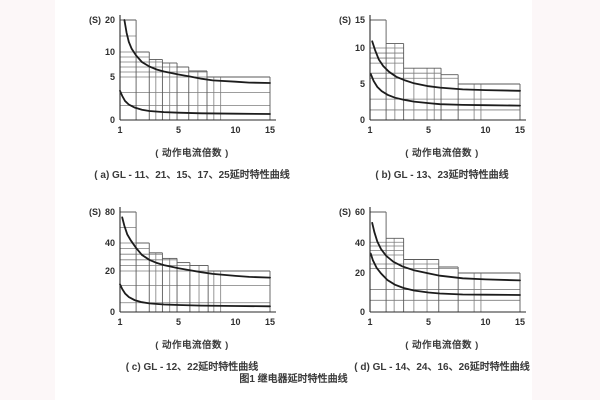 Image resolution: width=600 pixels, height=400 pixels. I want to click on y-tick-label: 60, so click(360, 212).